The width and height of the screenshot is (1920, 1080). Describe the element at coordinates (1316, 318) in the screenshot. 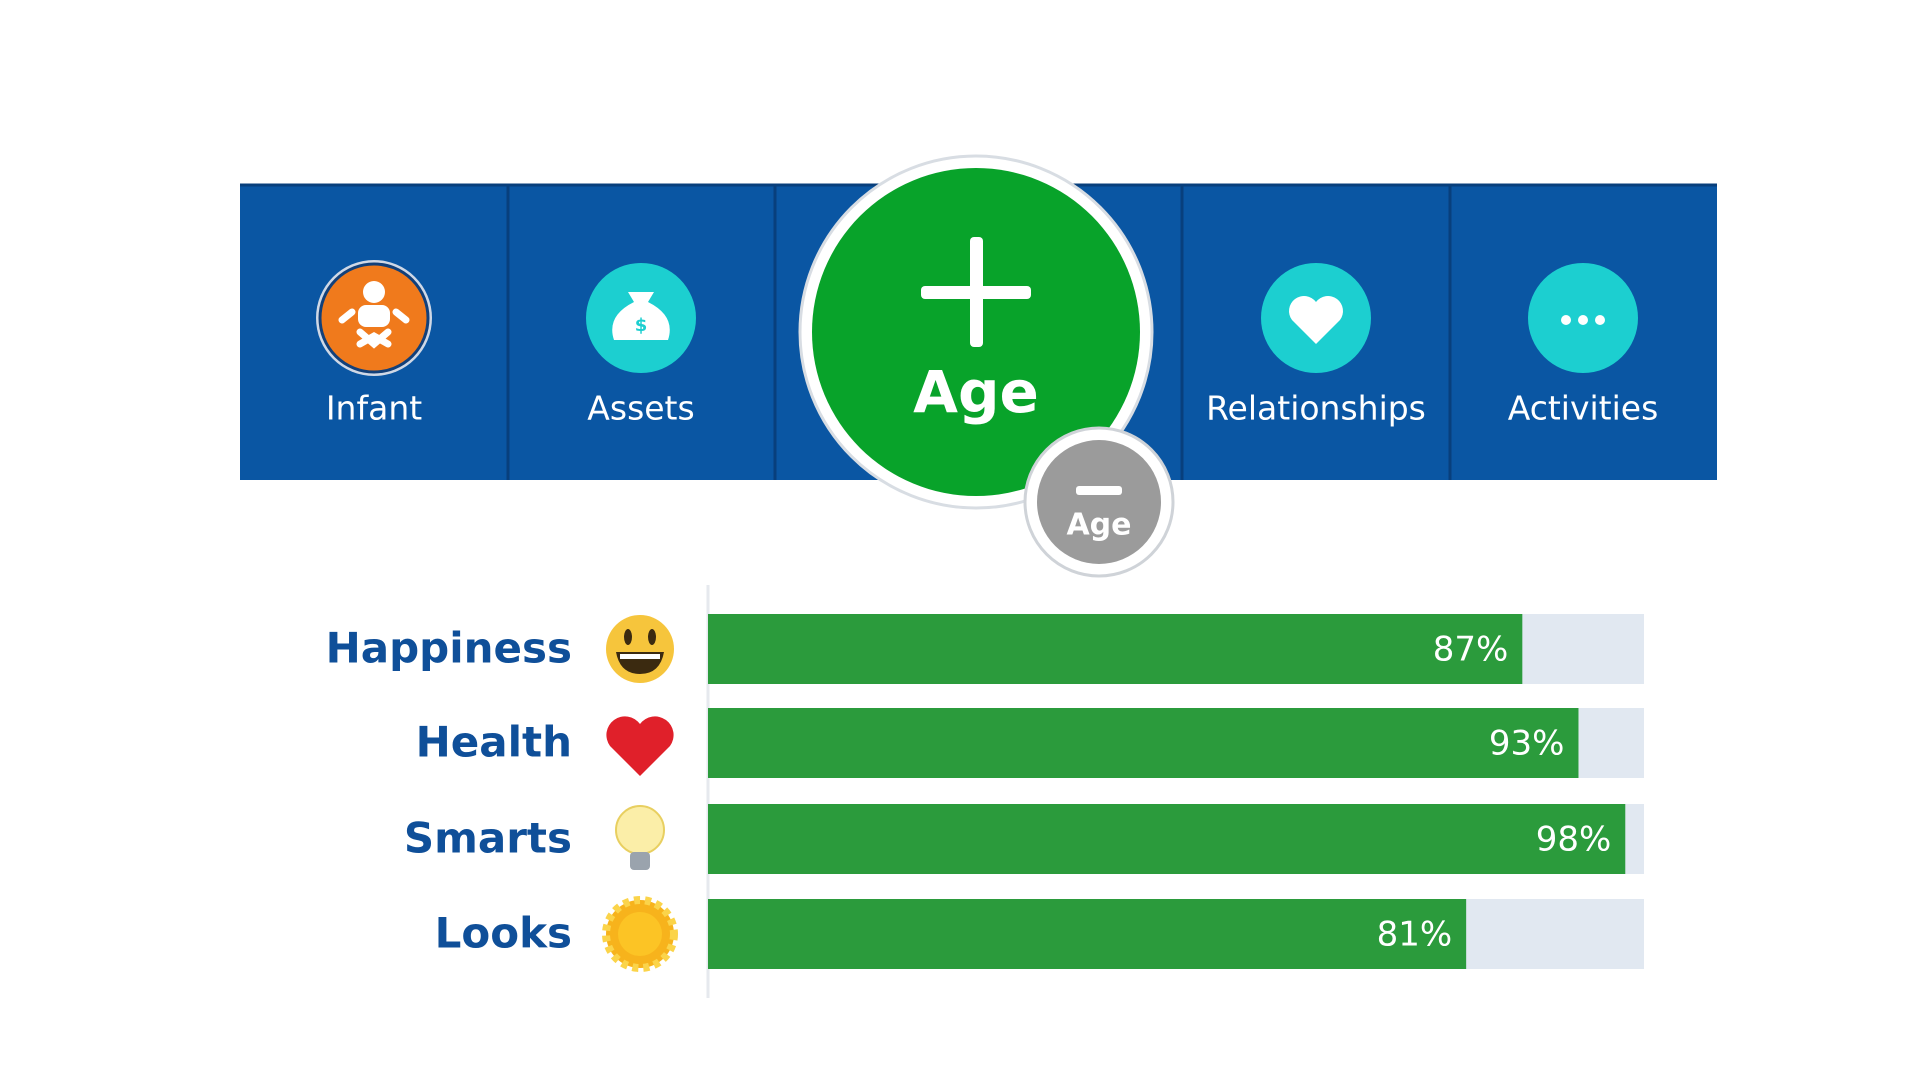

I see `relationships-icon` at that location.